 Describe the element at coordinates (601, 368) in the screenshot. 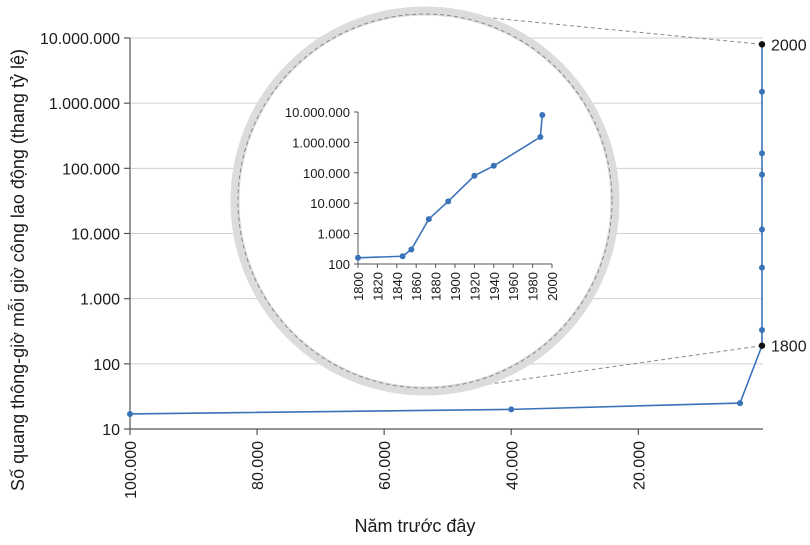

I see `zoom-line-bottom` at that location.